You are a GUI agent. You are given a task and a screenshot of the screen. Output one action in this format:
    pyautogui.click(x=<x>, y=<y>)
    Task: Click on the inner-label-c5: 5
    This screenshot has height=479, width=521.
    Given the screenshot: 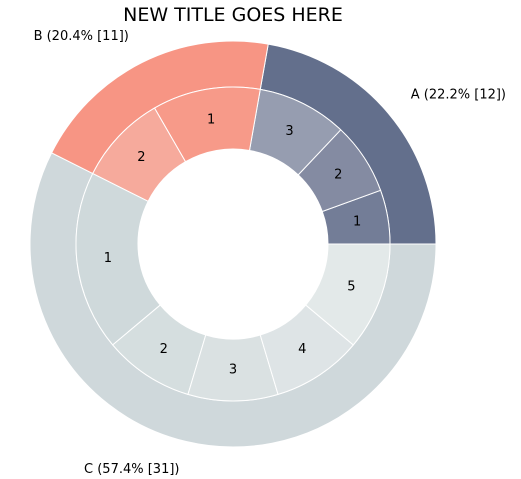 What is the action you would take?
    pyautogui.click(x=351, y=287)
    